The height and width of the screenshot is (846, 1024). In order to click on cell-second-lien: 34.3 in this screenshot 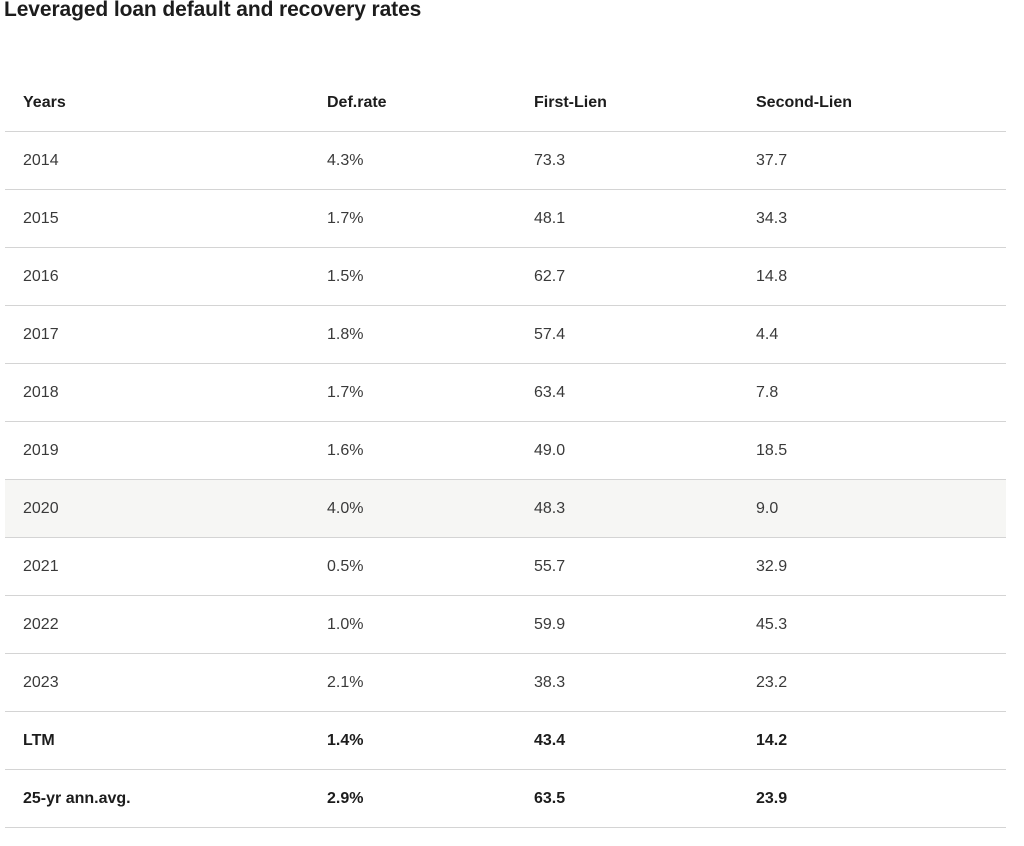, I will do `click(772, 218)`.